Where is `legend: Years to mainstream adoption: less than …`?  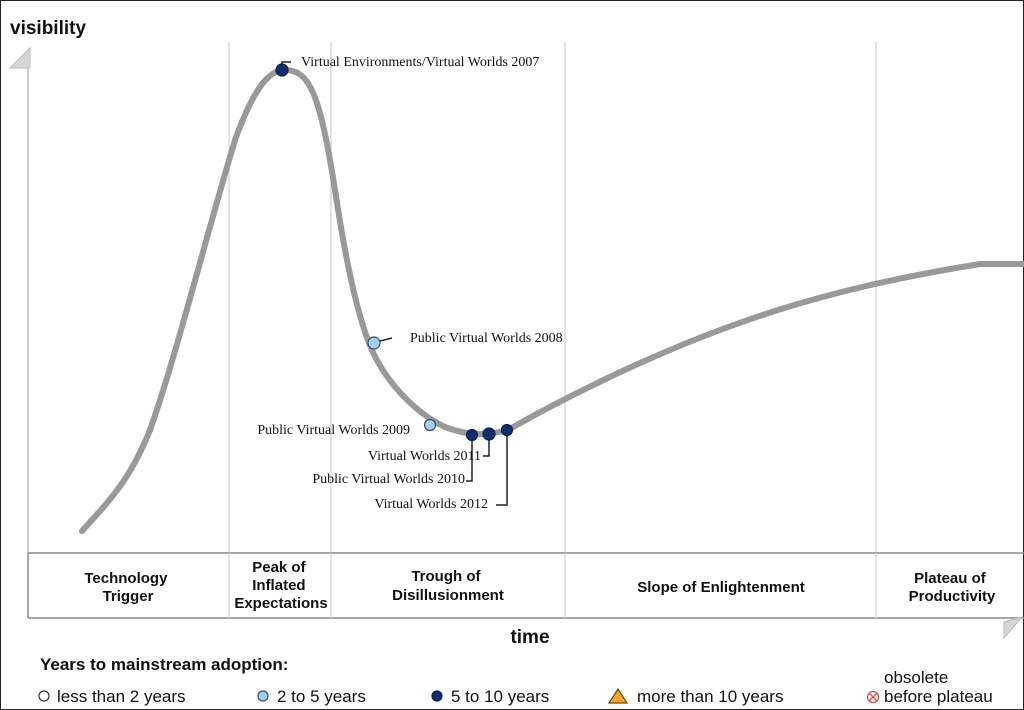
legend: Years to mainstream adoption: less than … is located at coordinates (515, 680).